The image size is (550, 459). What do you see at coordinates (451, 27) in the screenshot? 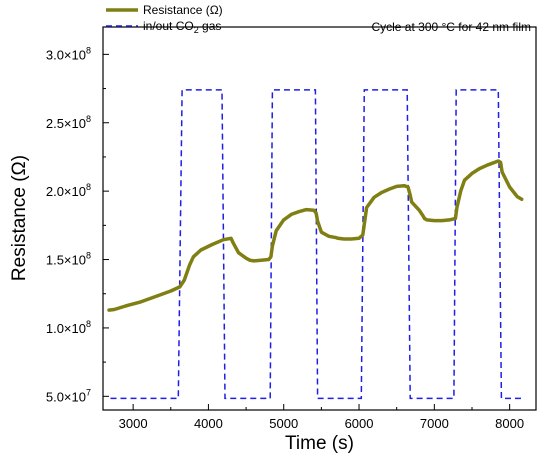
I see `annotation: Cycle at 300 °C for 42 nm film` at bounding box center [451, 27].